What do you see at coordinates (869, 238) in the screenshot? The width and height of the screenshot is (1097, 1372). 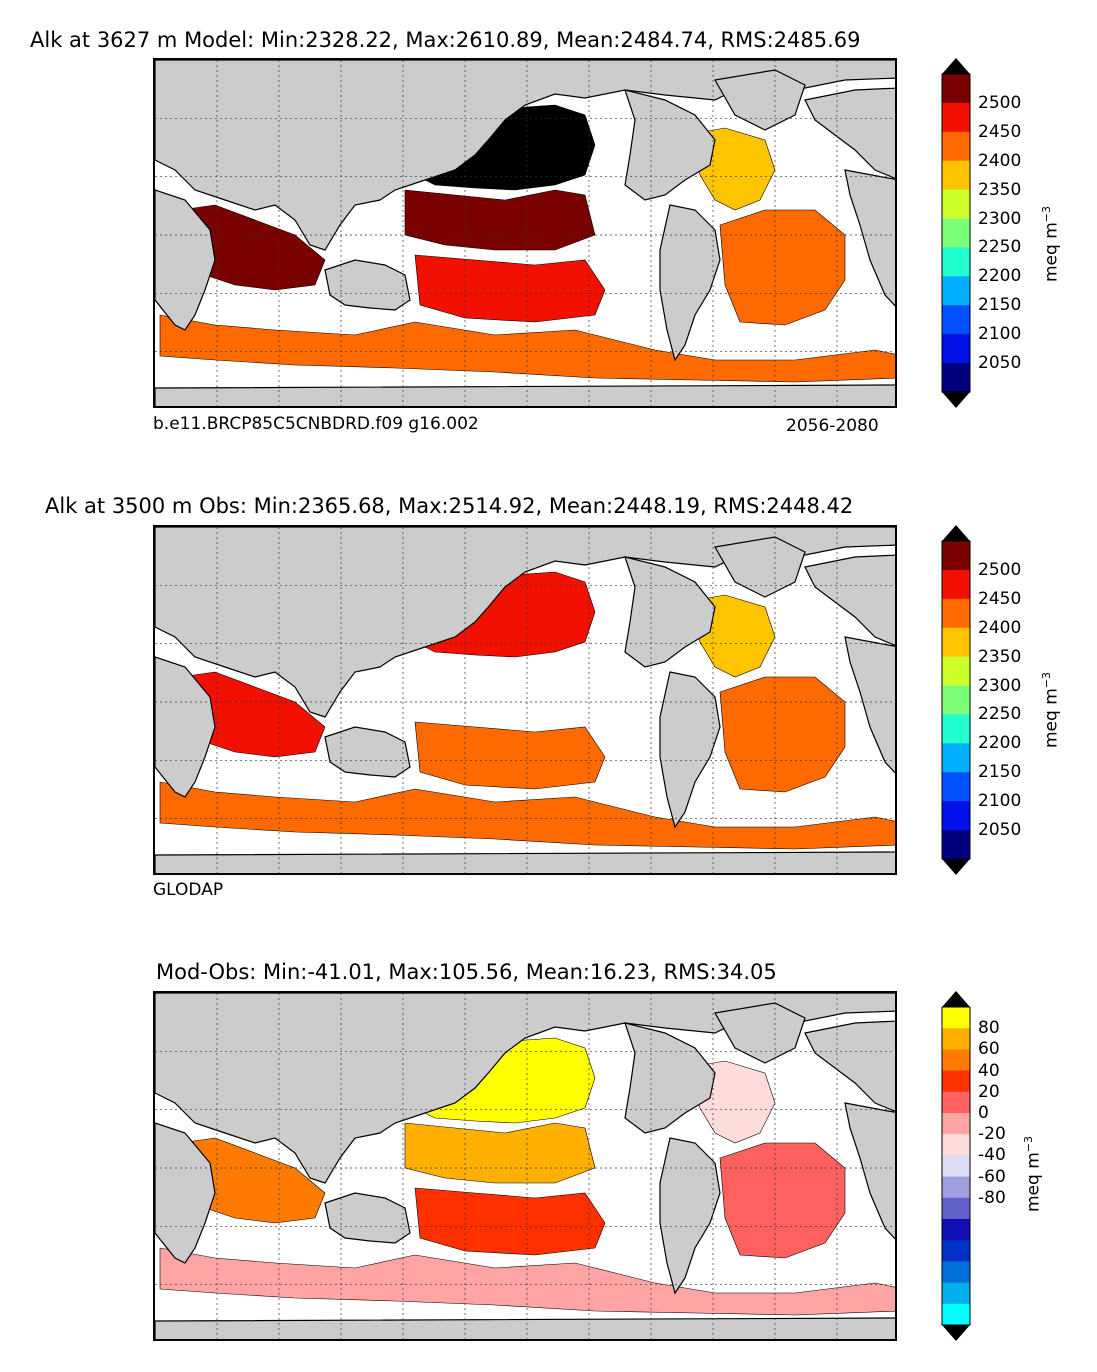 I see `land-africa-east` at bounding box center [869, 238].